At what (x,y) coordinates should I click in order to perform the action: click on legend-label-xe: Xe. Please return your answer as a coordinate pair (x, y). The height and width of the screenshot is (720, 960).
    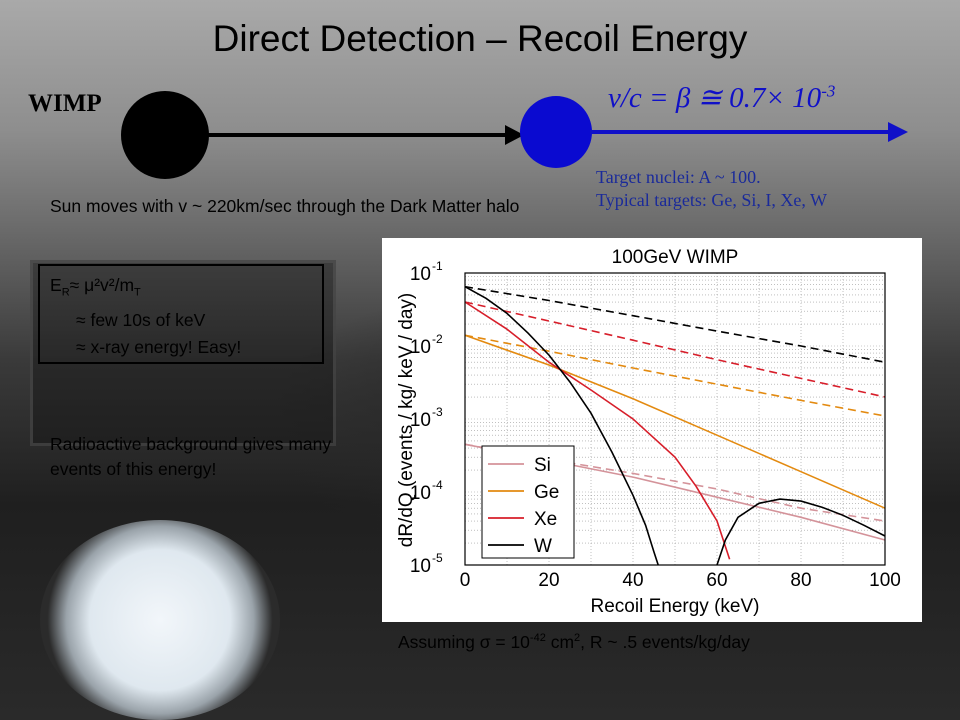
    Looking at the image, I should click on (545, 519).